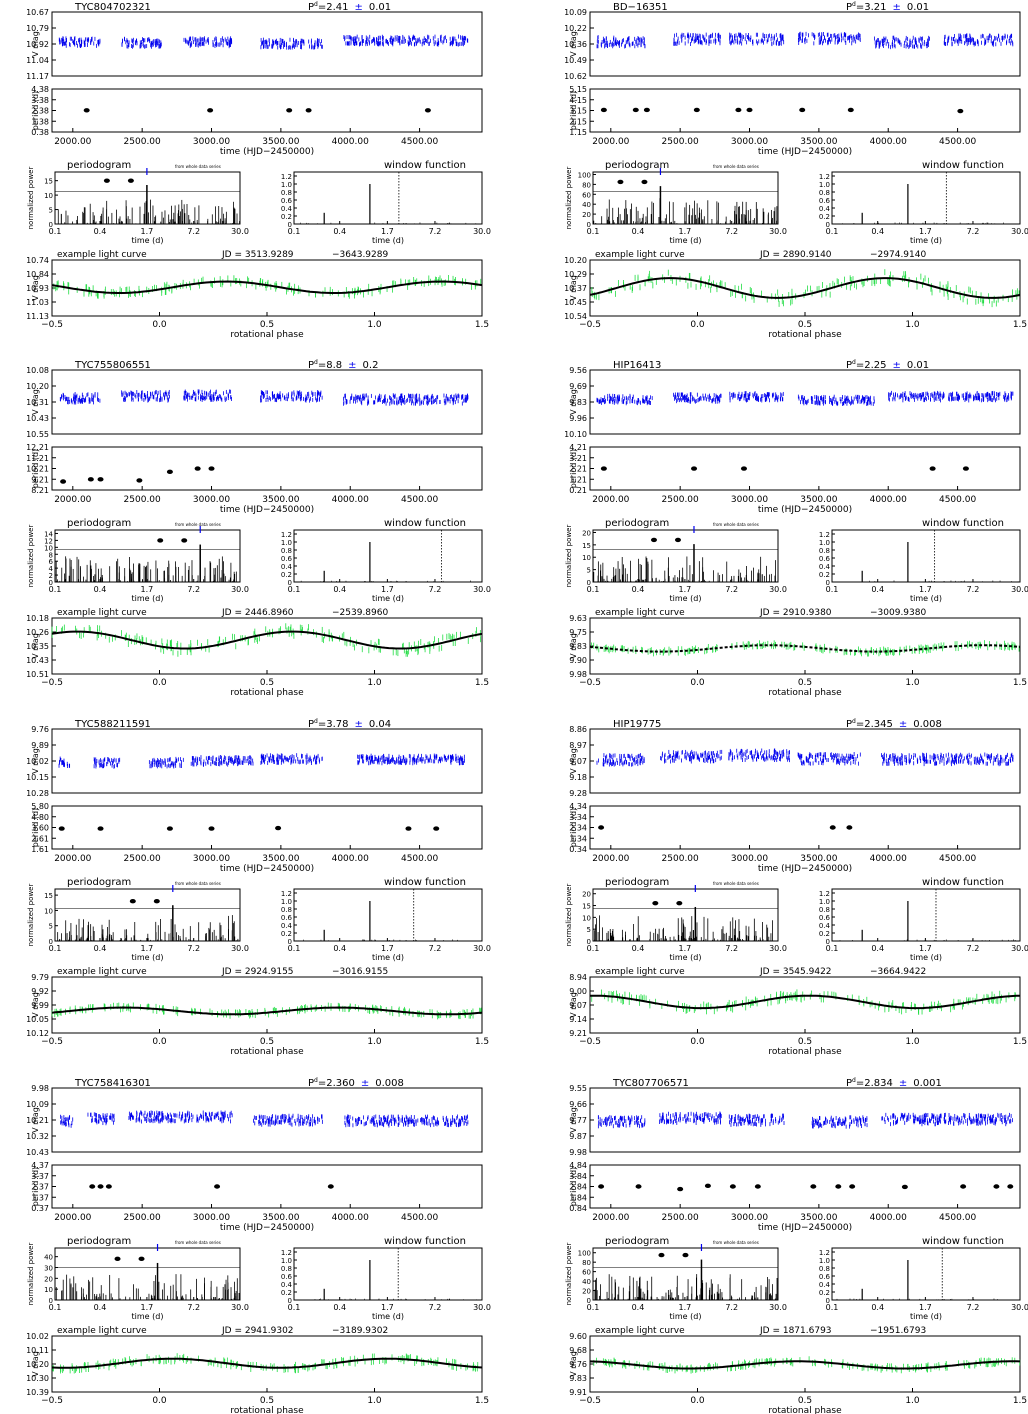 The image size is (1028, 1414). What do you see at coordinates (40, 89) in the screenshot?
I see `period-tick-label: 4.38` at bounding box center [40, 89].